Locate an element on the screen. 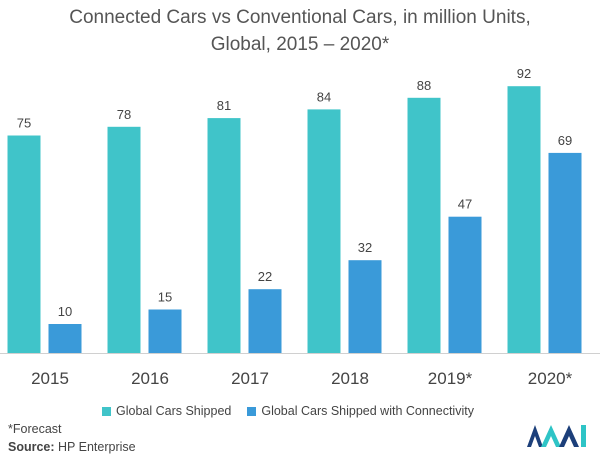  x-tick-label: 2016 is located at coordinates (150, 378).